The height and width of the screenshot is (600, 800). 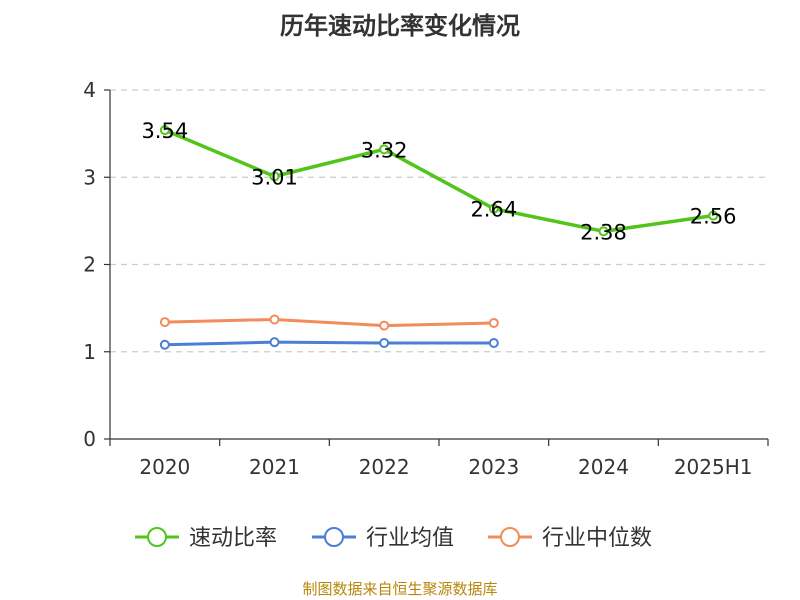 What do you see at coordinates (89, 90) in the screenshot?
I see `y-tick-label: 4` at bounding box center [89, 90].